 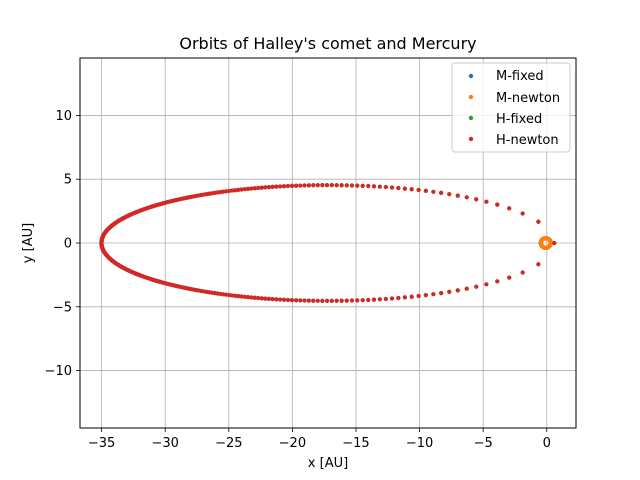 I want to click on legend-marker-m-newton, so click(x=471, y=97).